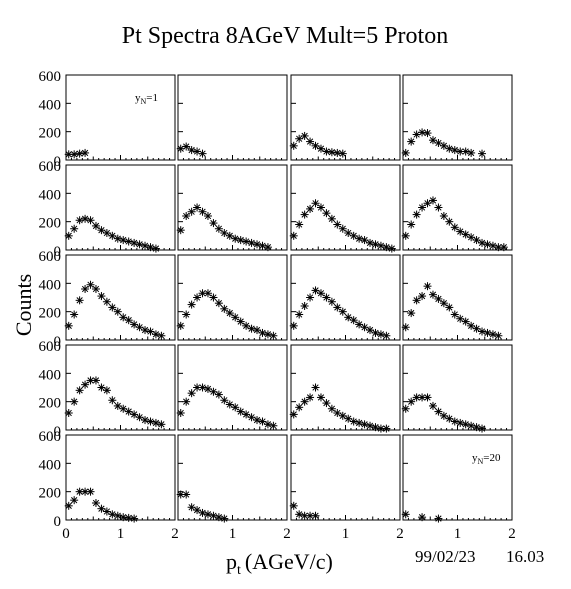 This screenshot has height=589, width=571. What do you see at coordinates (231, 561) in the screenshot?
I see `x-axis-label-symbol: p` at bounding box center [231, 561].